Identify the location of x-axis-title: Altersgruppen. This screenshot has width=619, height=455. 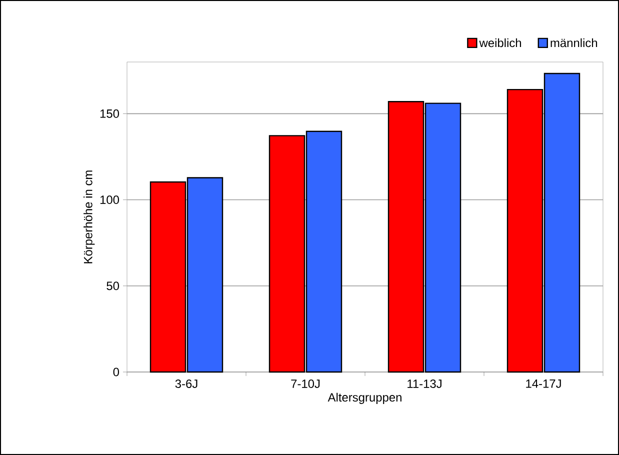
(365, 398).